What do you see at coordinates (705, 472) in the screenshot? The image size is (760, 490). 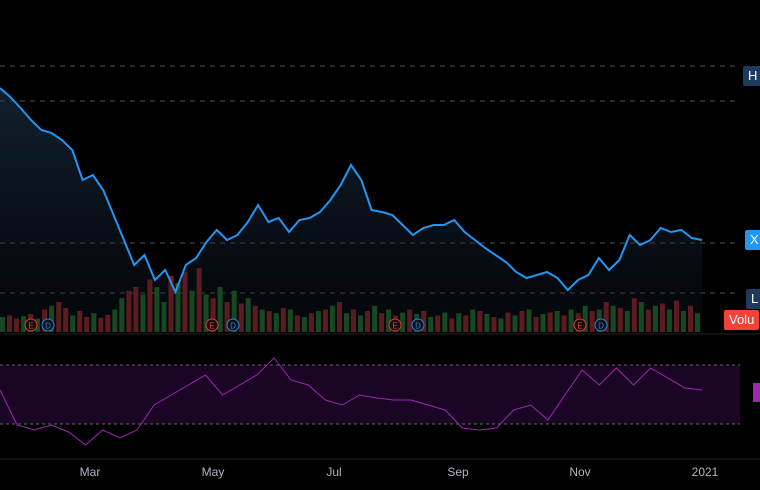 I see `x-tick: 2021` at bounding box center [705, 472].